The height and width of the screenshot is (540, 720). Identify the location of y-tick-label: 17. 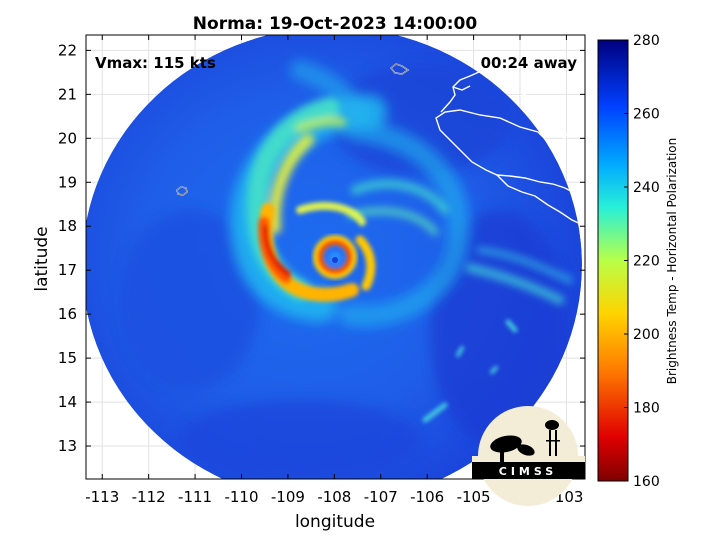
(67, 270).